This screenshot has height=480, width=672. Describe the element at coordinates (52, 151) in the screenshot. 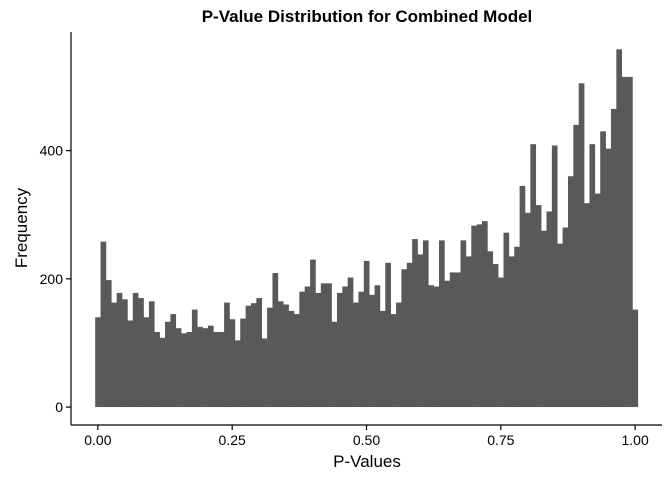

I see `y-tick-label: 400` at that location.